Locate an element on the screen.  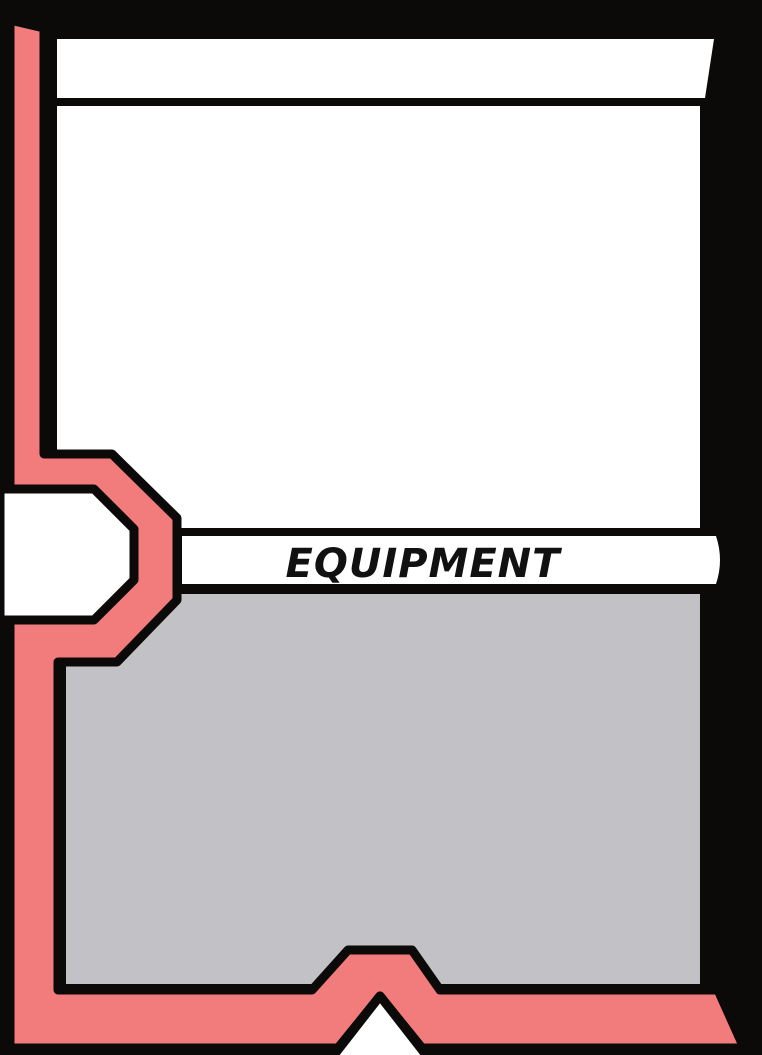
bottom-notch is located at coordinates (380, 1027).